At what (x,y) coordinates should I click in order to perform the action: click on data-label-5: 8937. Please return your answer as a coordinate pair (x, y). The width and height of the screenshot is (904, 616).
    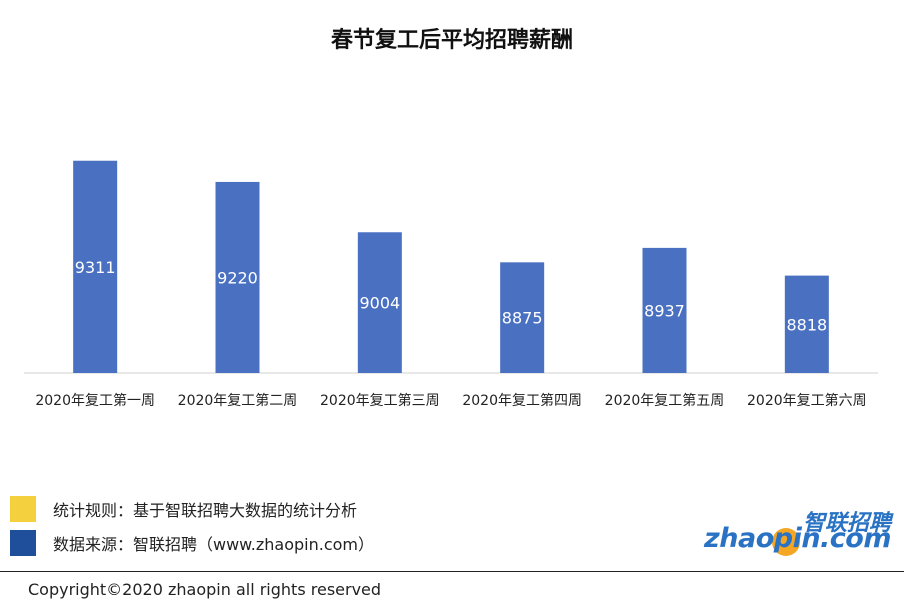
    Looking at the image, I should click on (664, 310).